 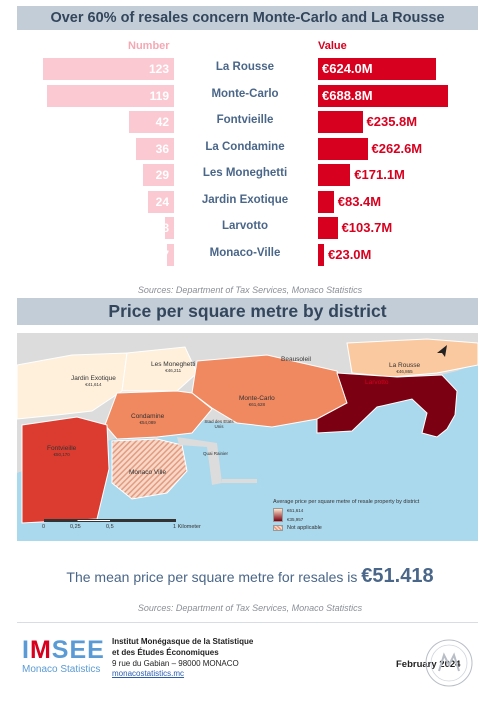 I want to click on number-bar: 29, so click(x=158, y=175).